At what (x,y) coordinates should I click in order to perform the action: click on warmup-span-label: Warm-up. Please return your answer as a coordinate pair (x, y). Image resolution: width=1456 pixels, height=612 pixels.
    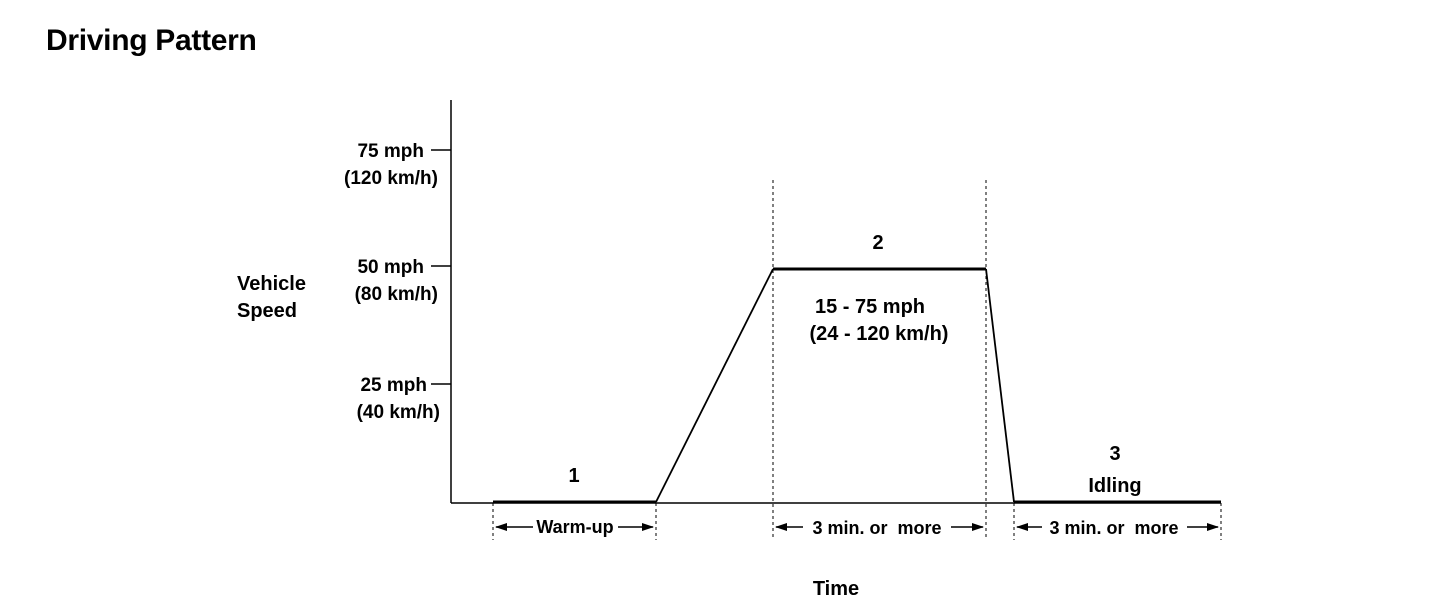
    Looking at the image, I should click on (574, 527).